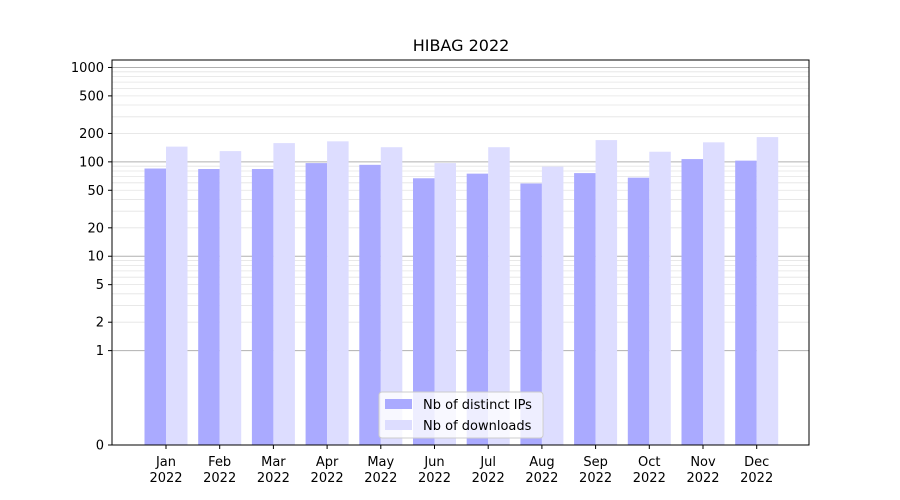  What do you see at coordinates (541, 462) in the screenshot?
I see `x-tick-label-month: Aug` at bounding box center [541, 462].